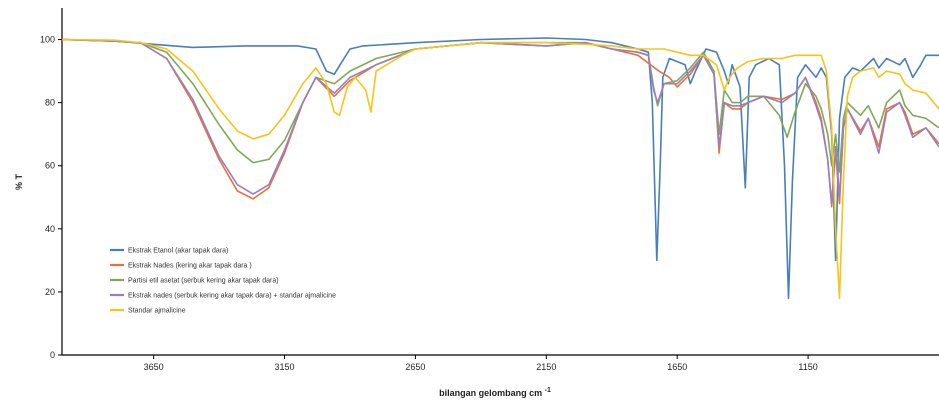 This screenshot has width=939, height=403. I want to click on x-axis-title-text: bilangan gelombang cm, so click(490, 393).